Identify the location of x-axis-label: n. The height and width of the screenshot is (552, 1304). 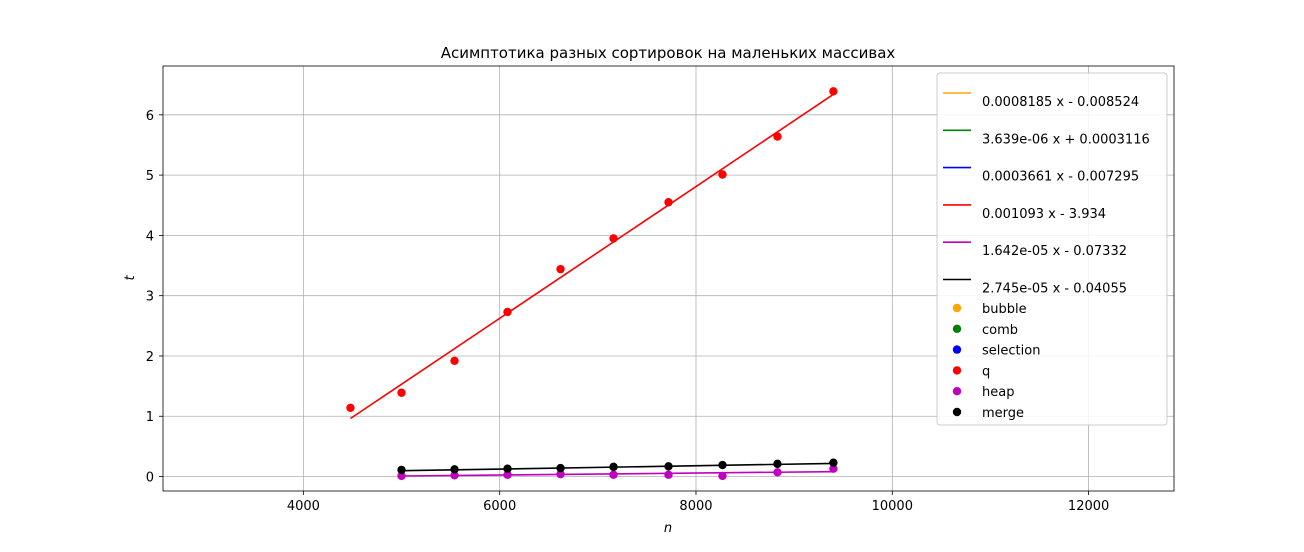
(668, 528).